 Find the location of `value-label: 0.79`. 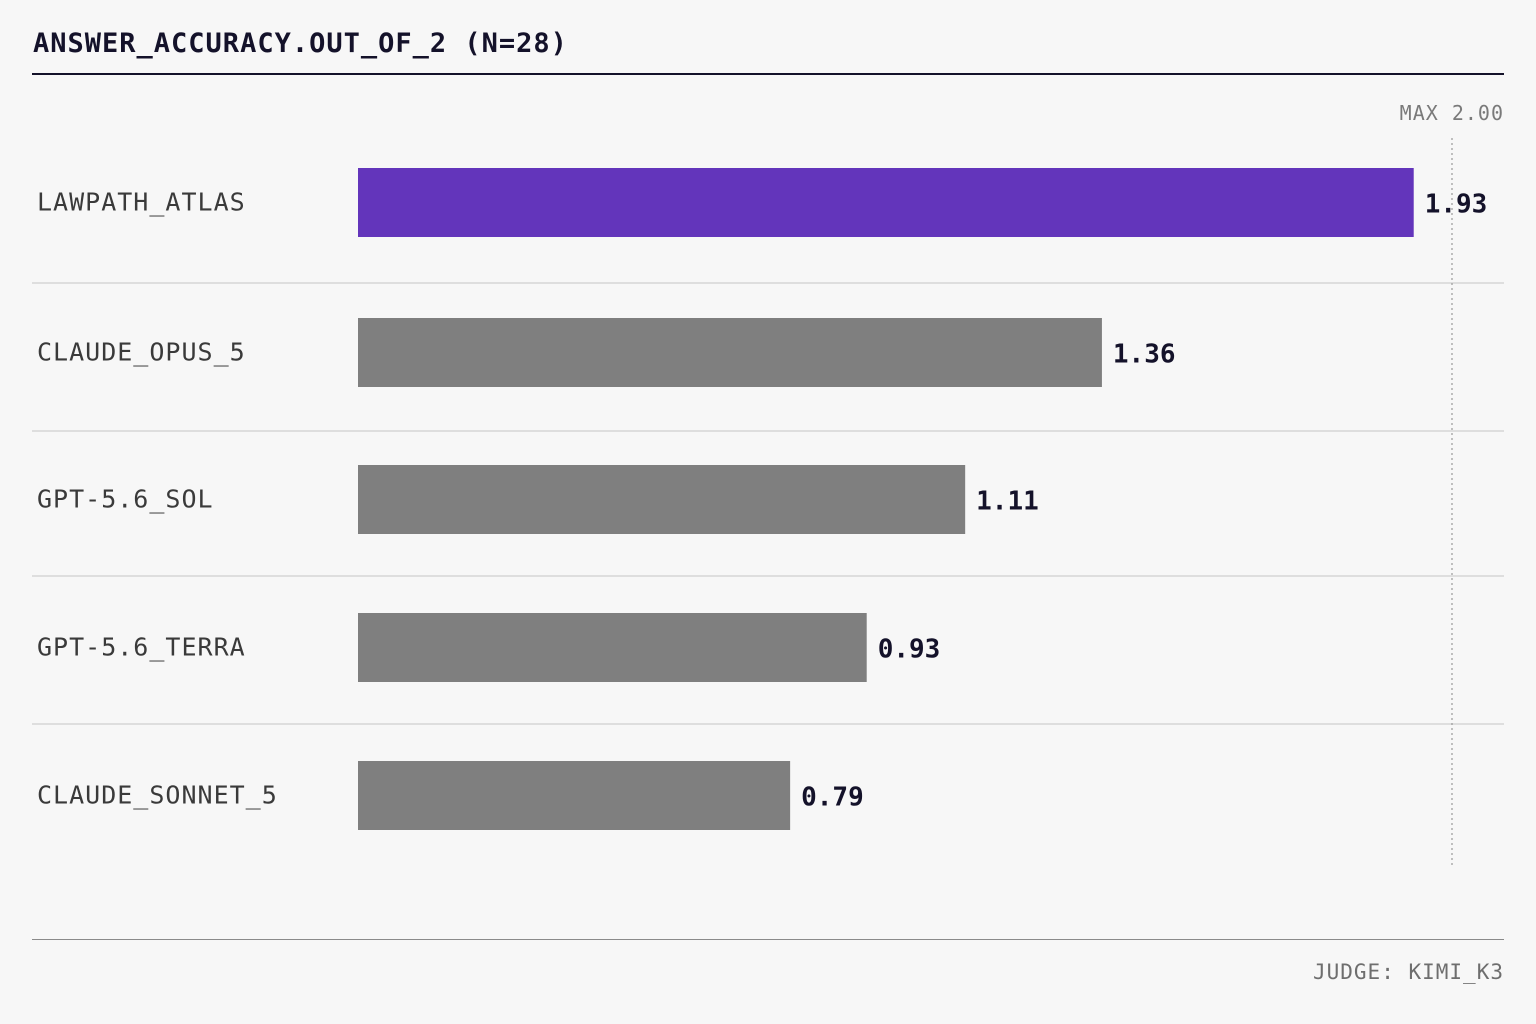

value-label: 0.79 is located at coordinates (832, 798).